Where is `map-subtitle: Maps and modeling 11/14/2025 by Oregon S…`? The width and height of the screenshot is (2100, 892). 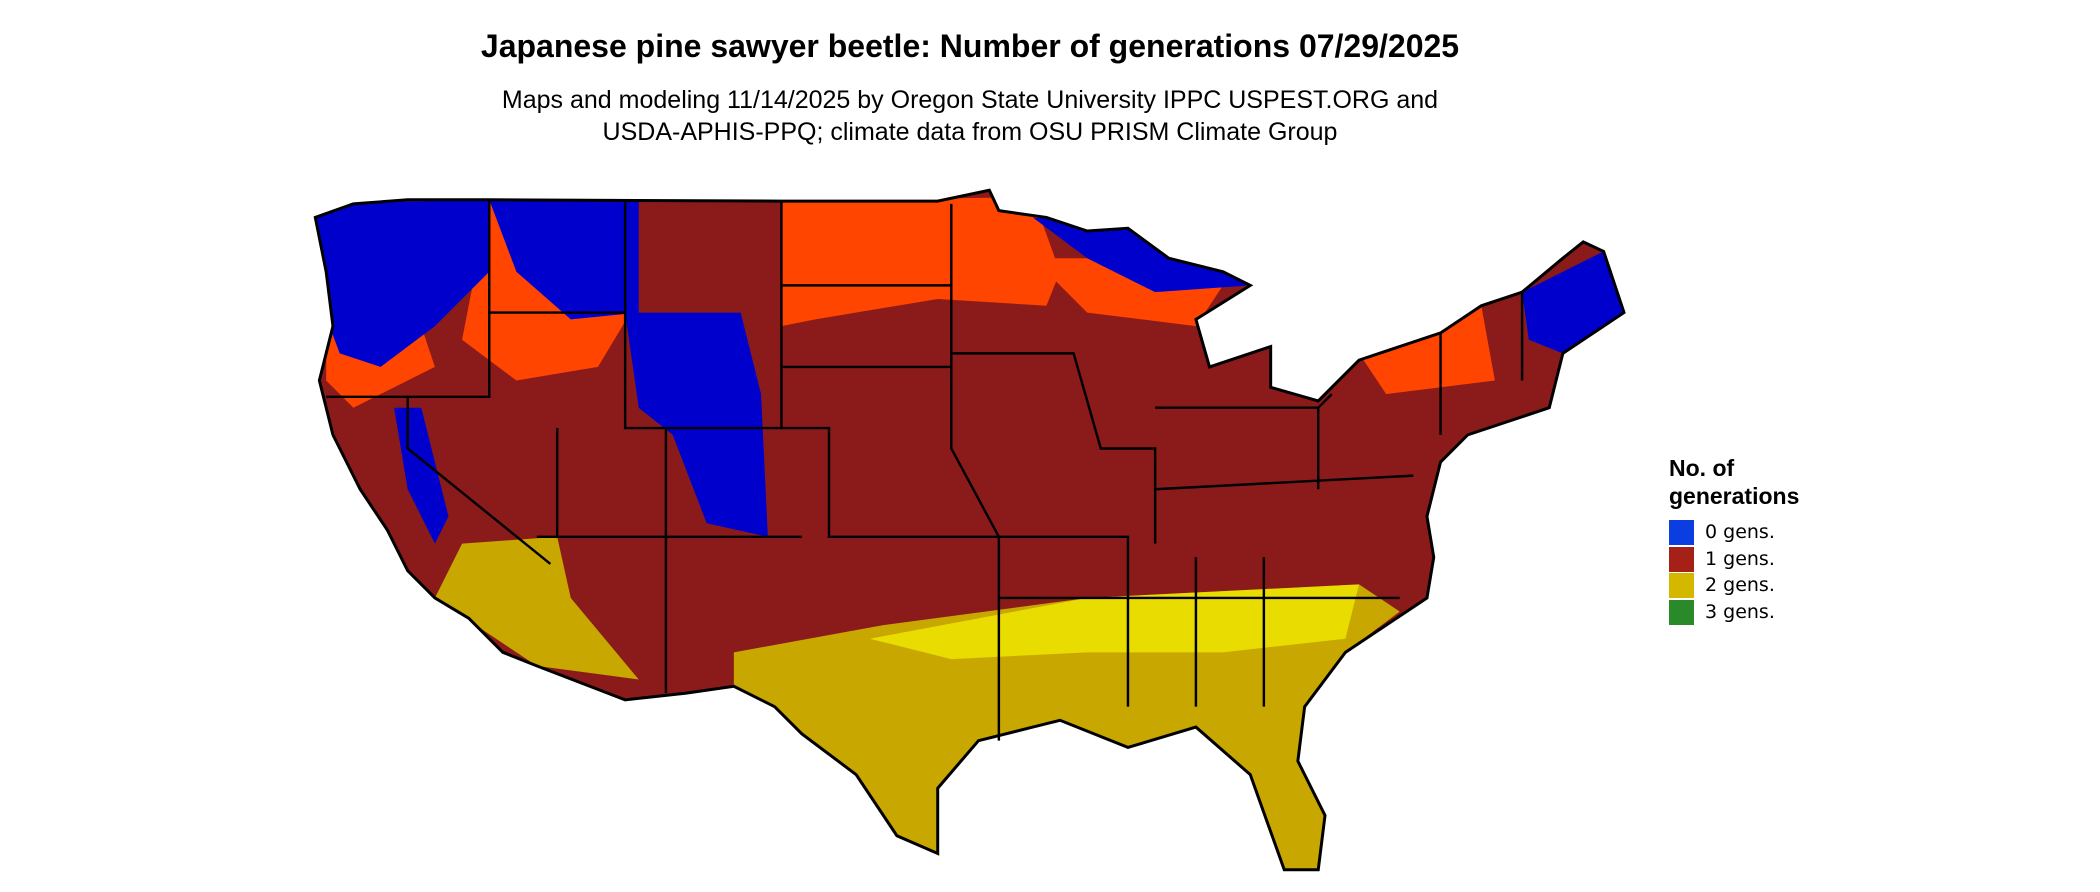 map-subtitle: Maps and modeling 11/14/2025 by Oregon S… is located at coordinates (970, 100).